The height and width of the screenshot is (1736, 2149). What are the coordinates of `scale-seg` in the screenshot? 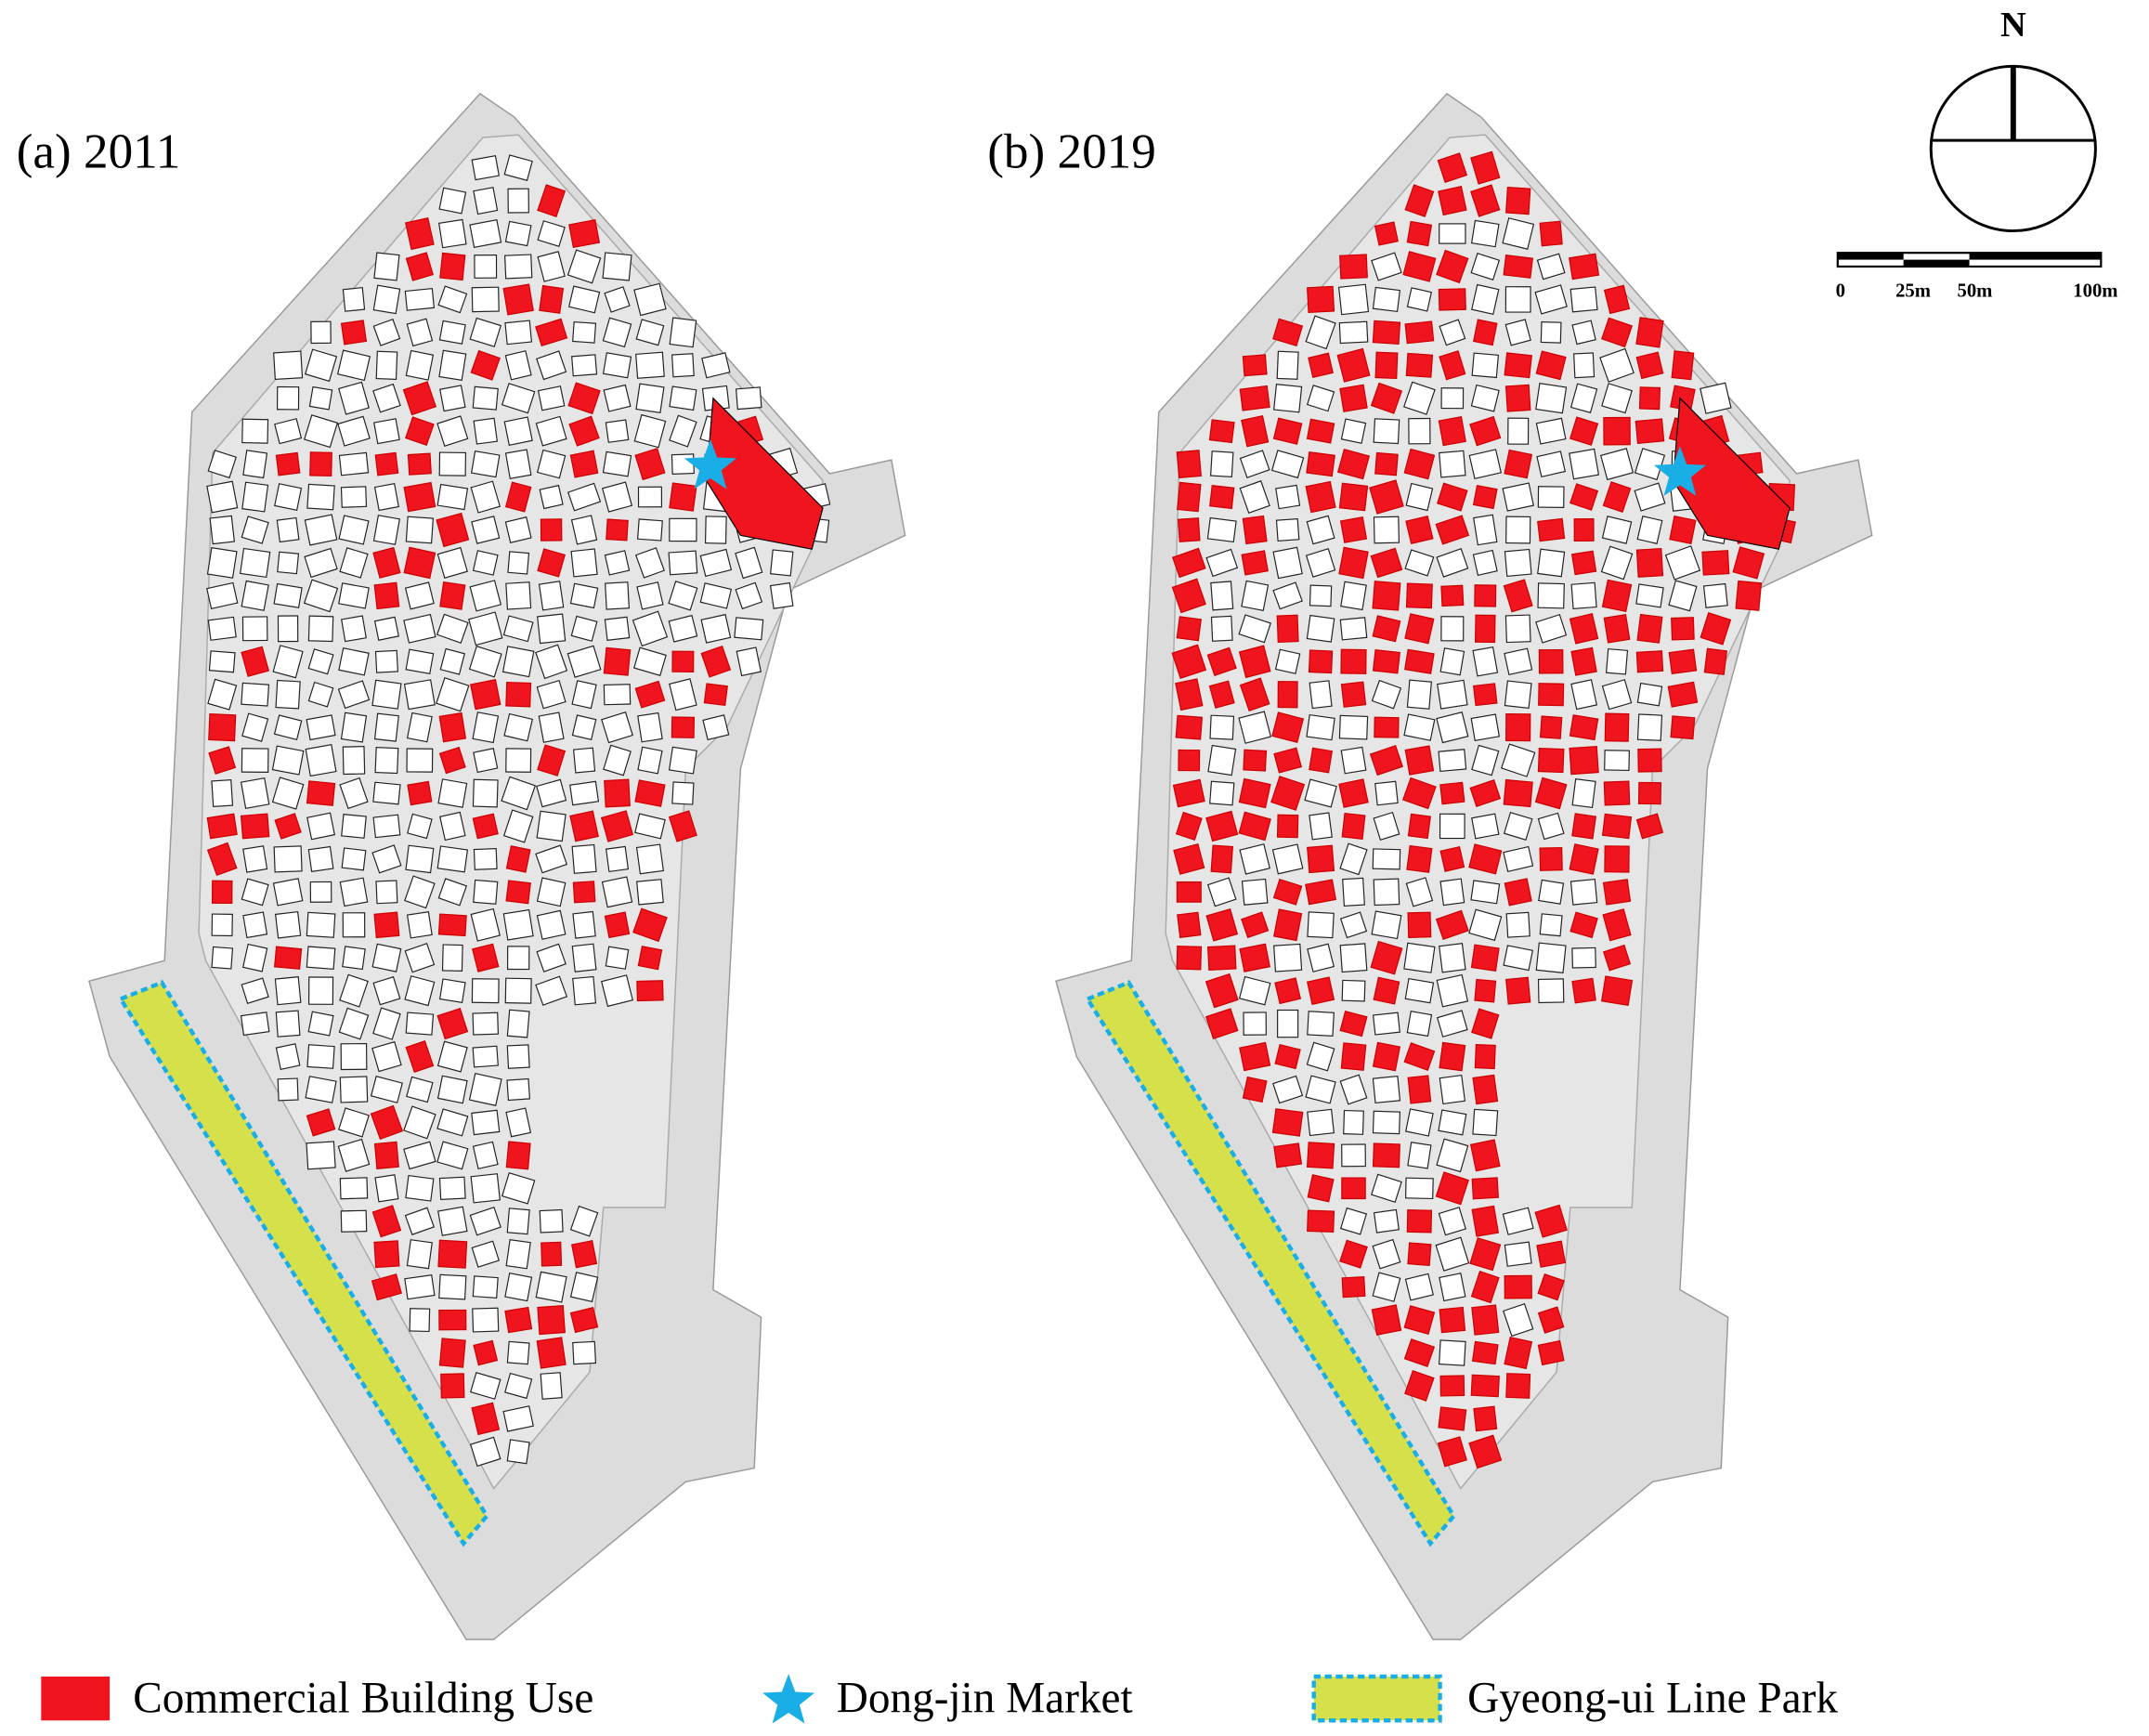 It's located at (1870, 257).